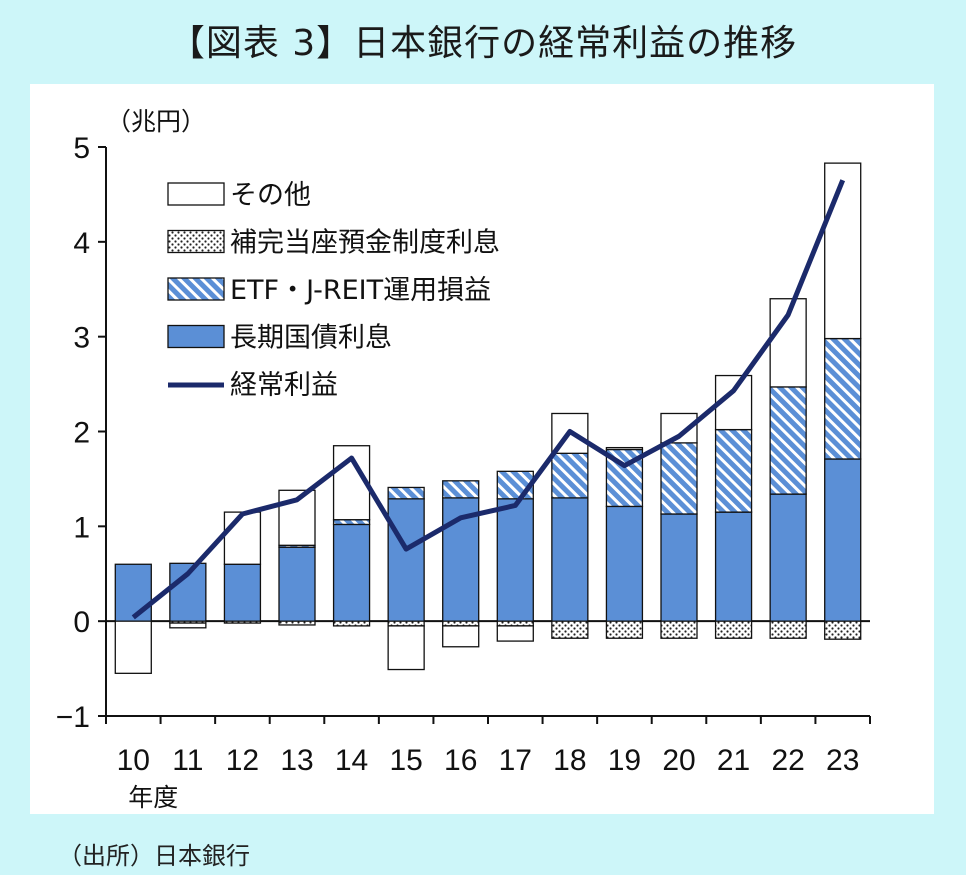  Describe the element at coordinates (296, 760) in the screenshot. I see `x-tick-label: 13` at that location.